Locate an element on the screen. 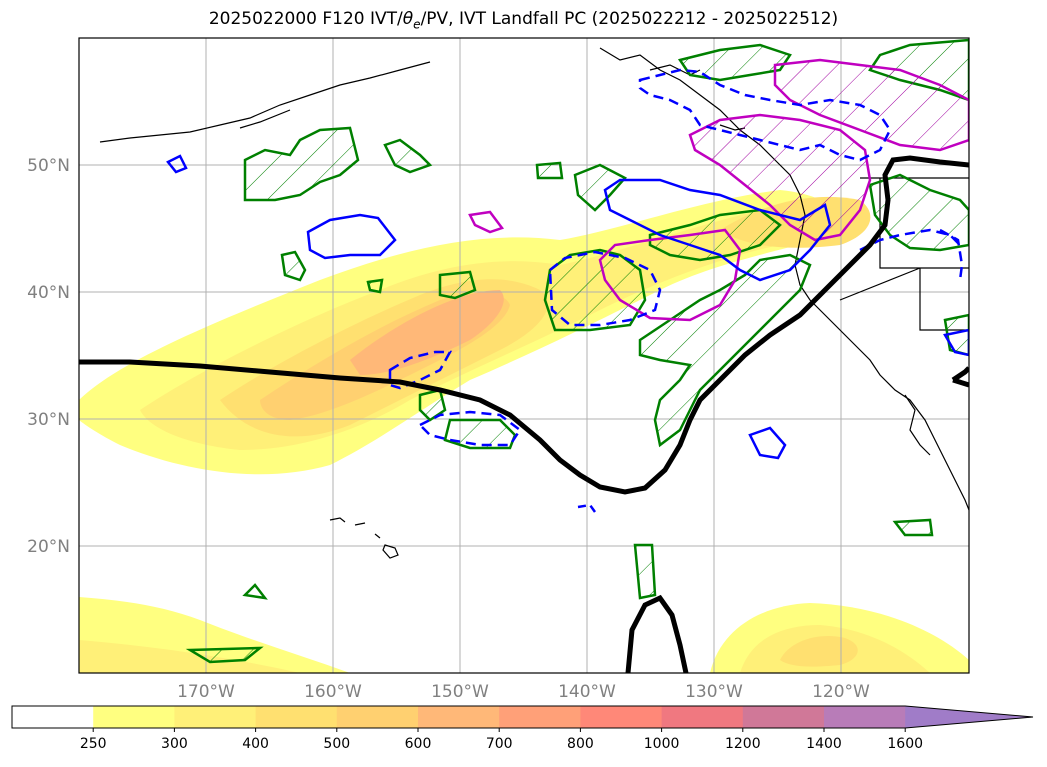 This screenshot has height=767, width=1047. colorbar-tick-label: 700 is located at coordinates (499, 744).